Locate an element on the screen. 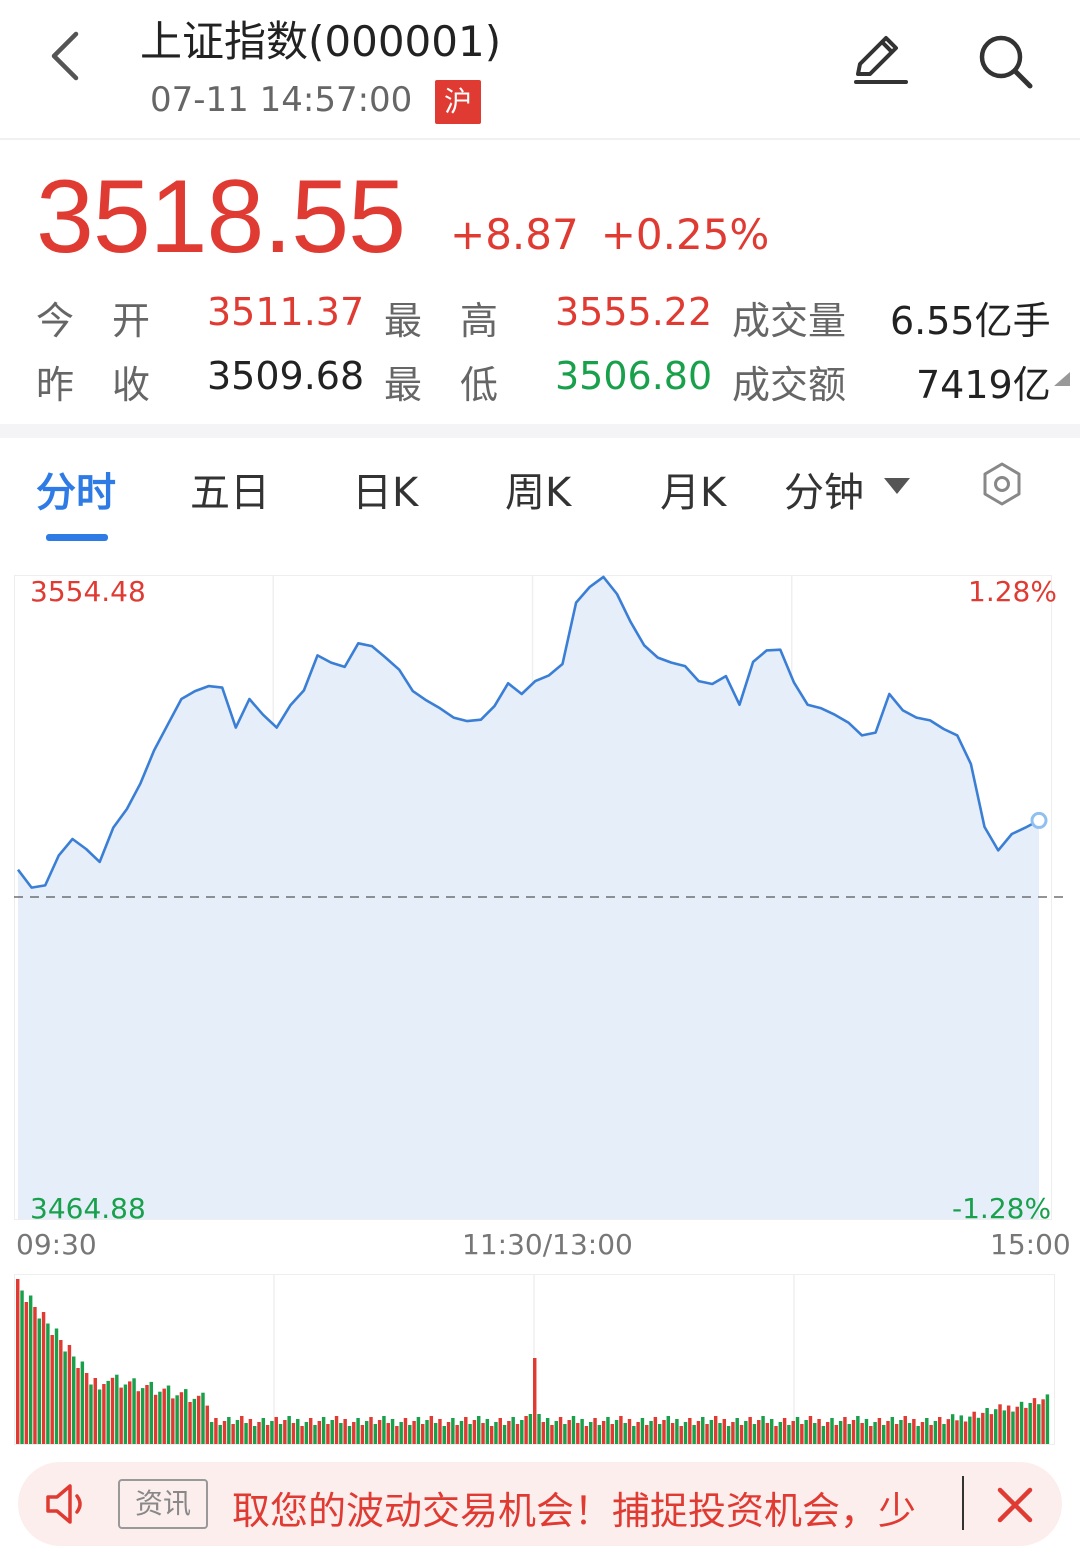 This screenshot has height=1554, width=1080. price-change: +8.87 +0.25% is located at coordinates (620, 234).